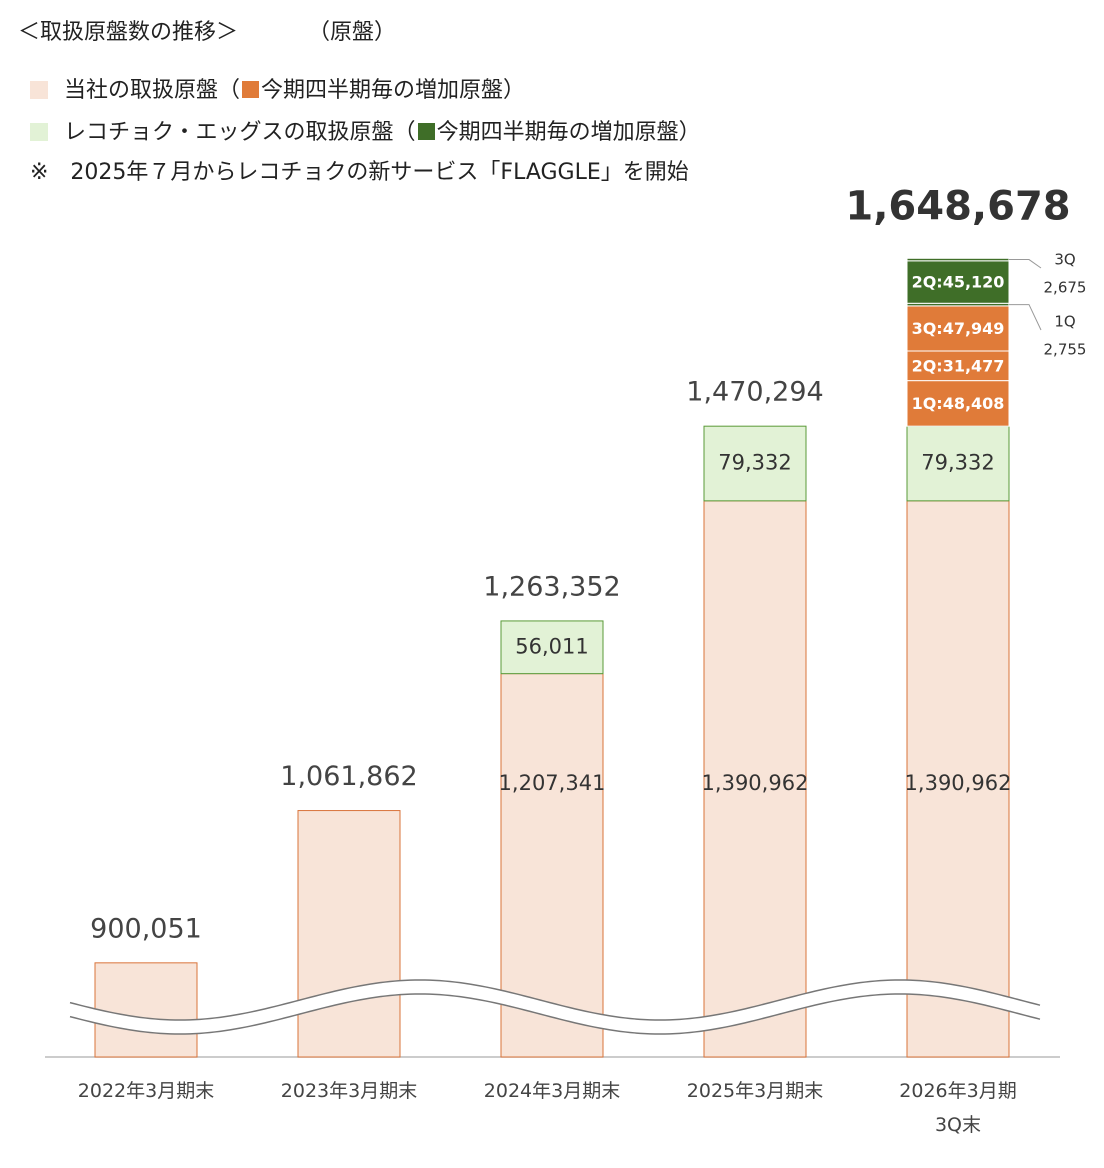 This screenshot has height=1168, width=1104. What do you see at coordinates (552, 1091) in the screenshot?
I see `x-tick-label: 2024年3月期末` at bounding box center [552, 1091].